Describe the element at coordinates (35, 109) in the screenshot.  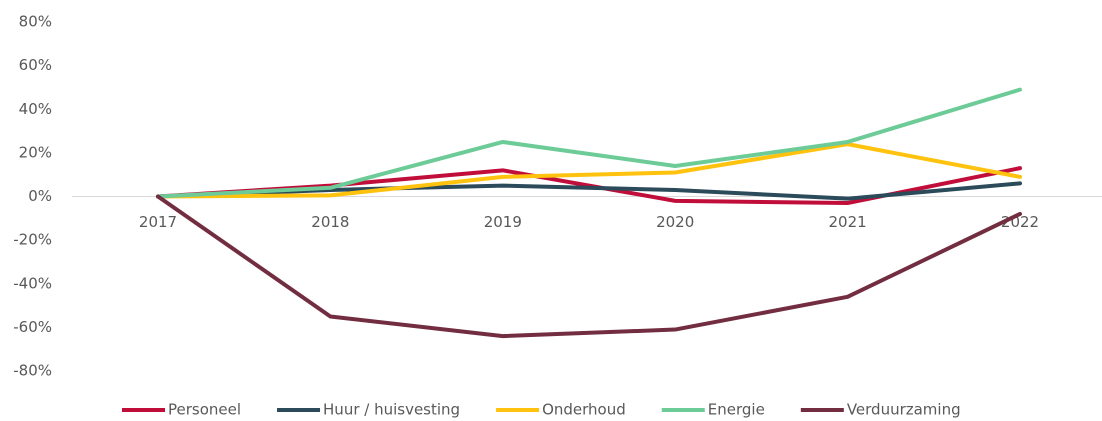
I see `y-tick-label: 40%` at that location.